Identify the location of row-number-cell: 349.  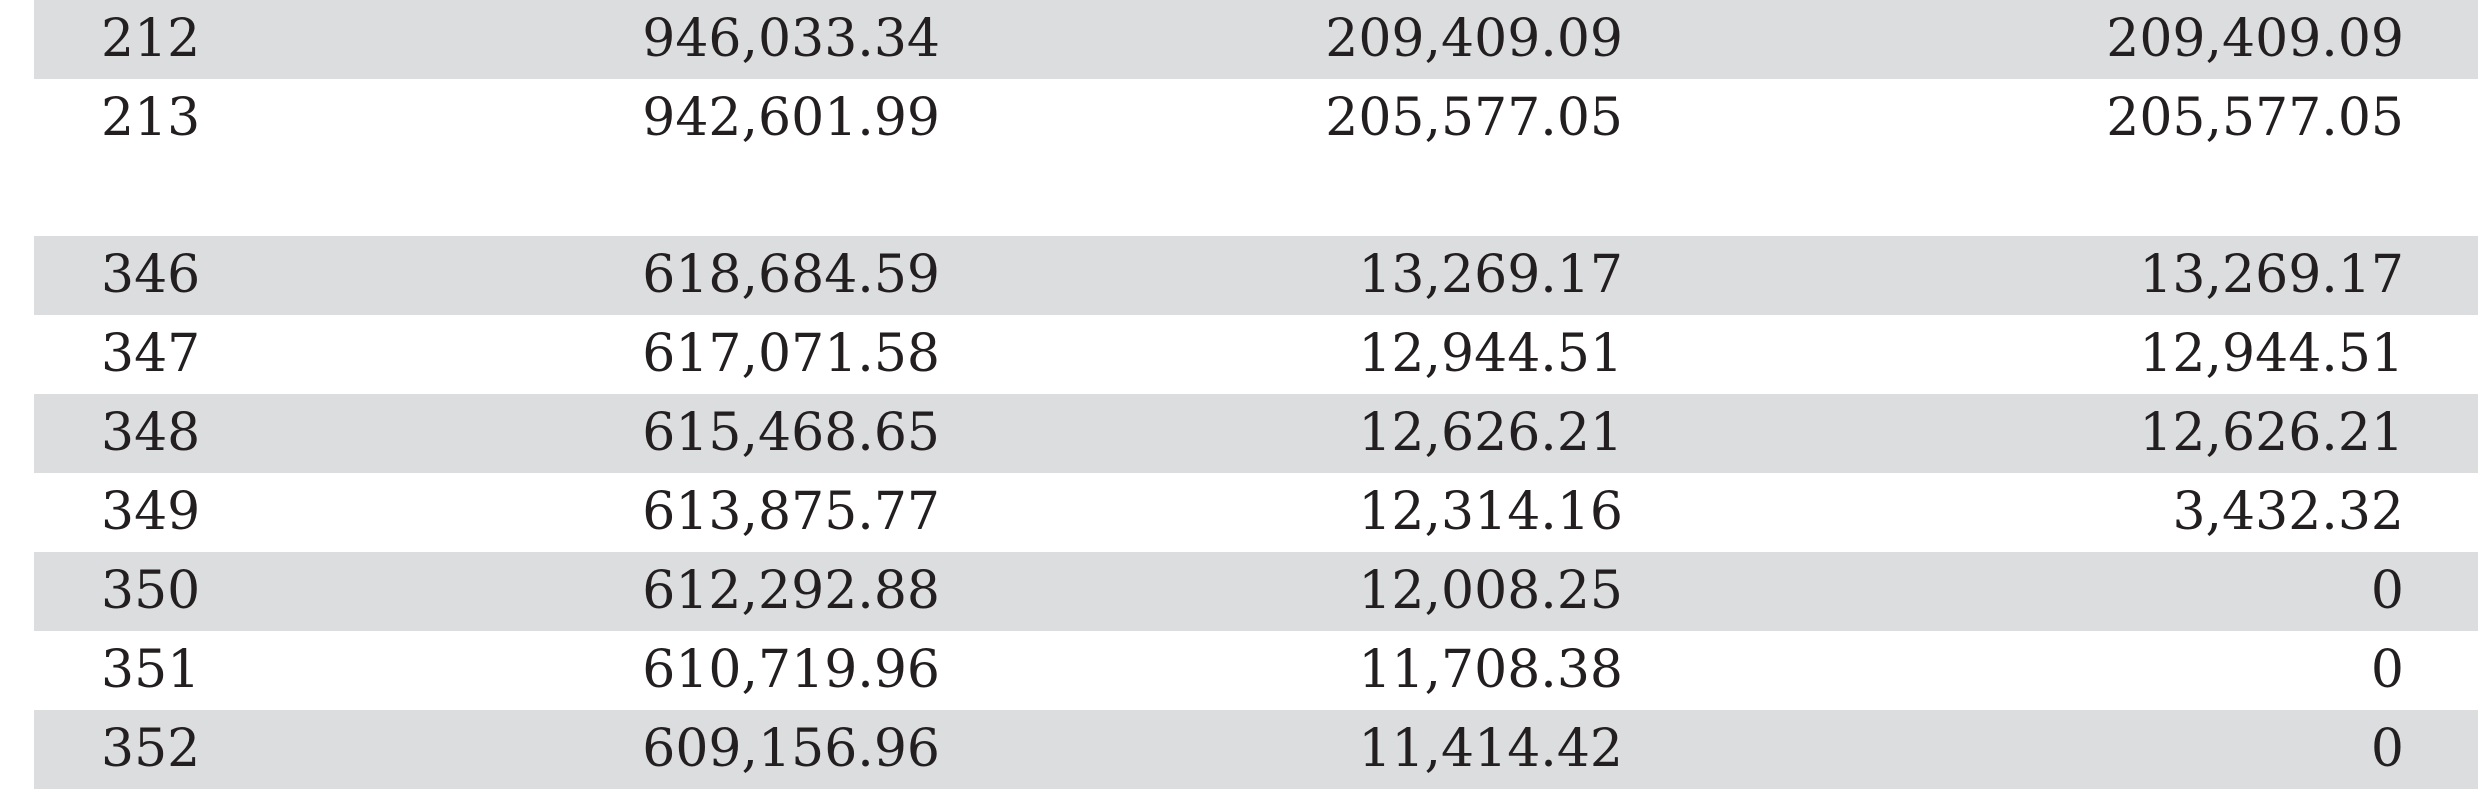
(151, 512).